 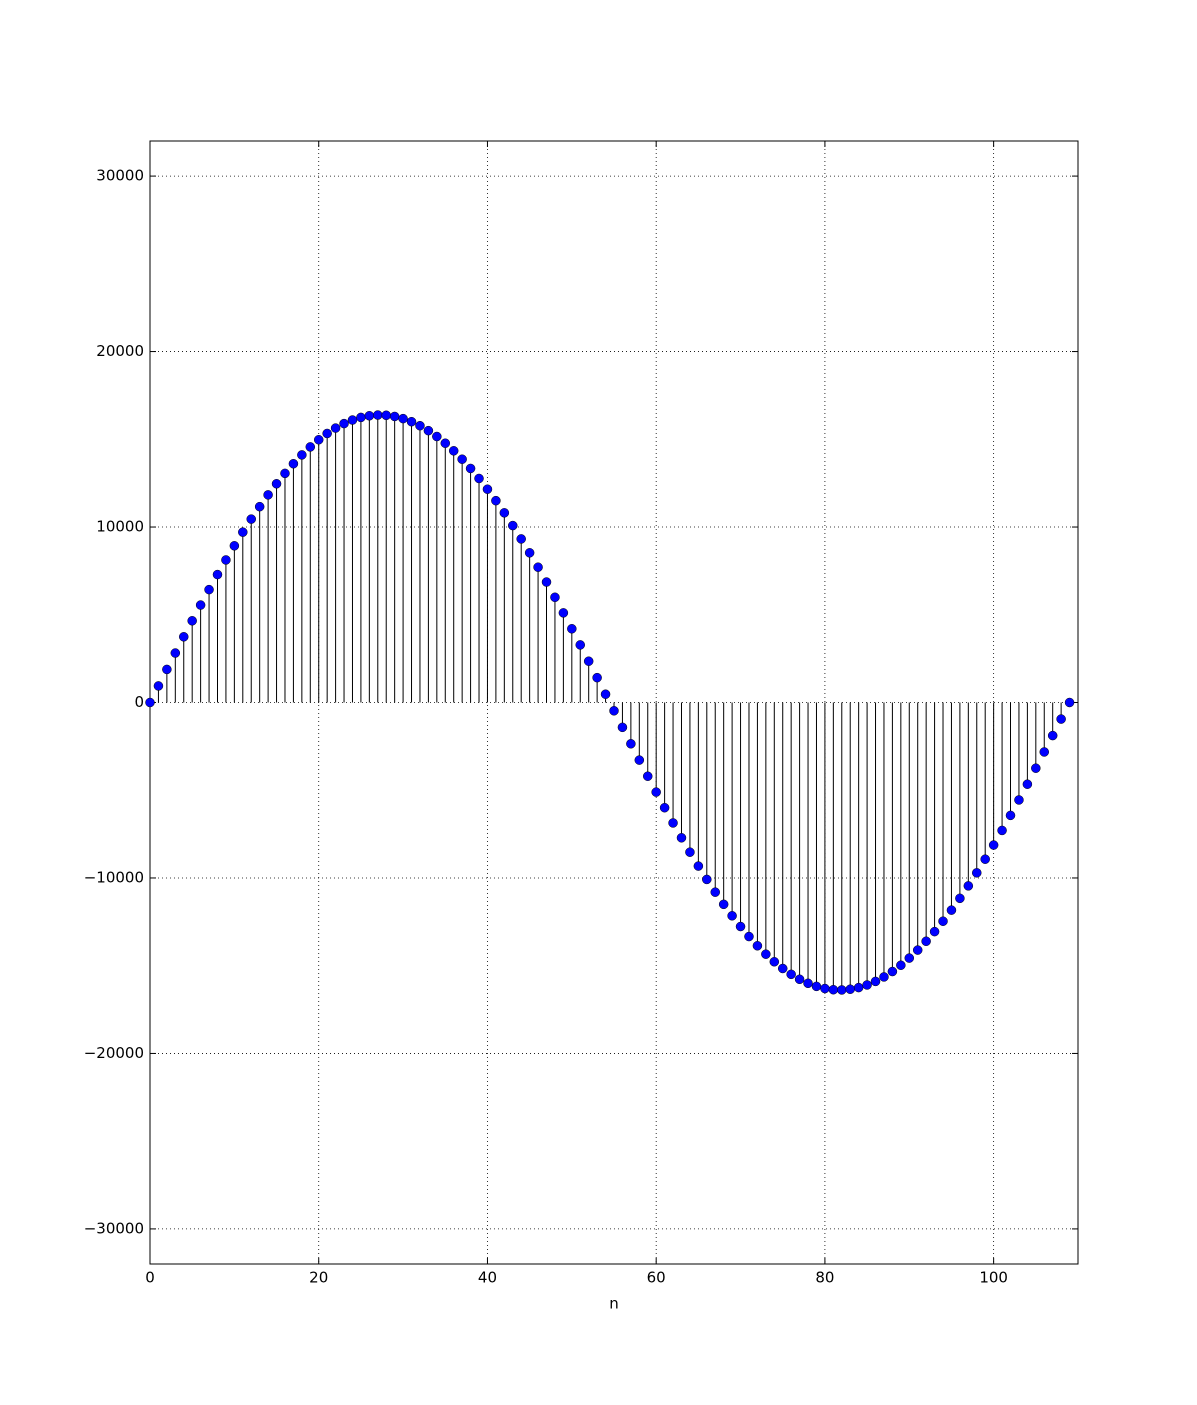 I want to click on x-tick-label: 0, so click(x=150, y=1278).